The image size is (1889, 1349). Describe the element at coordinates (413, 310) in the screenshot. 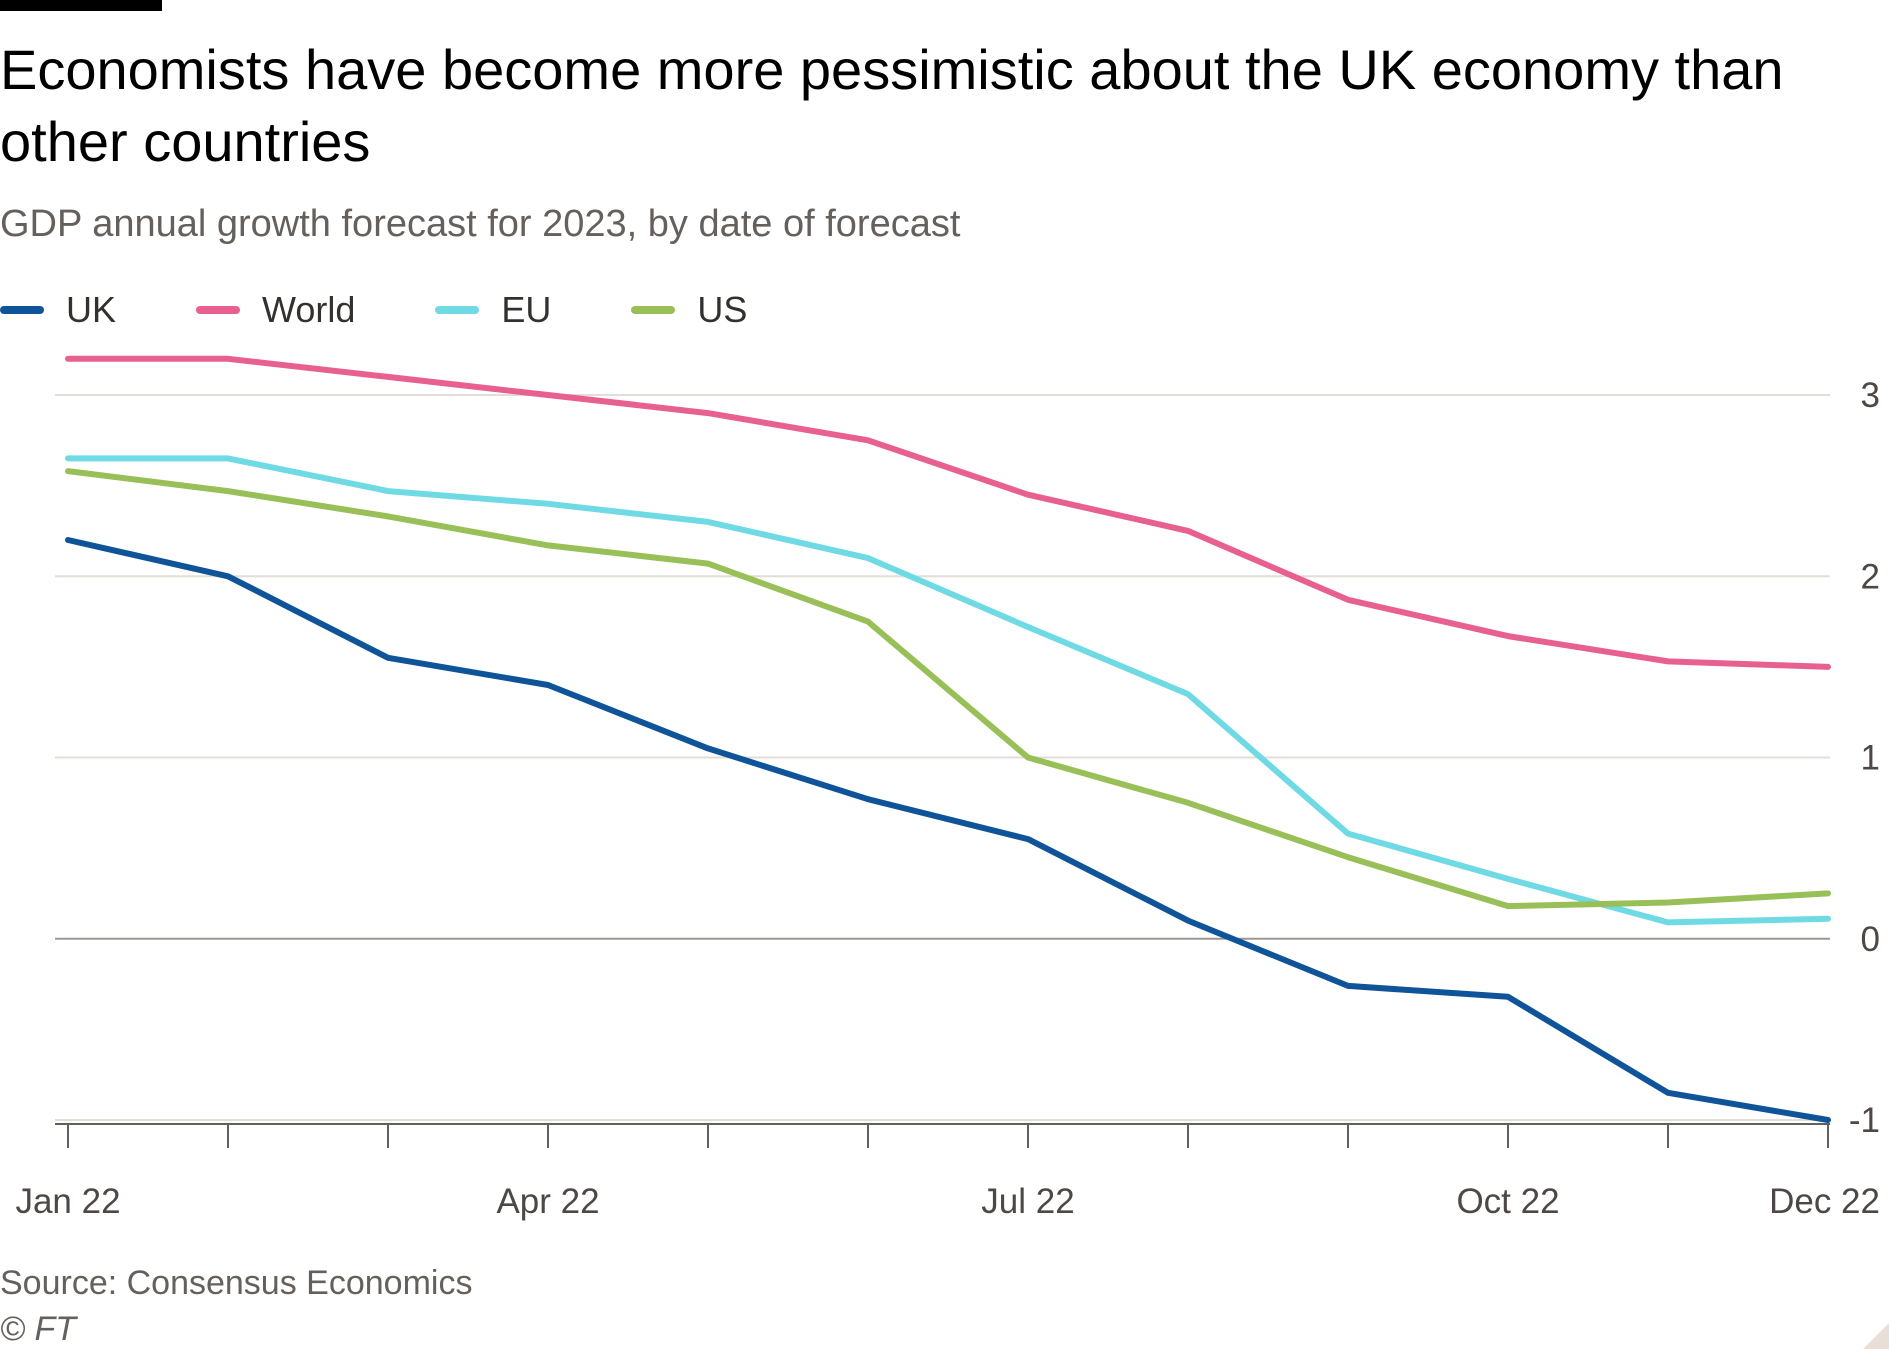

I see `chart-legend: UK World EU US` at that location.